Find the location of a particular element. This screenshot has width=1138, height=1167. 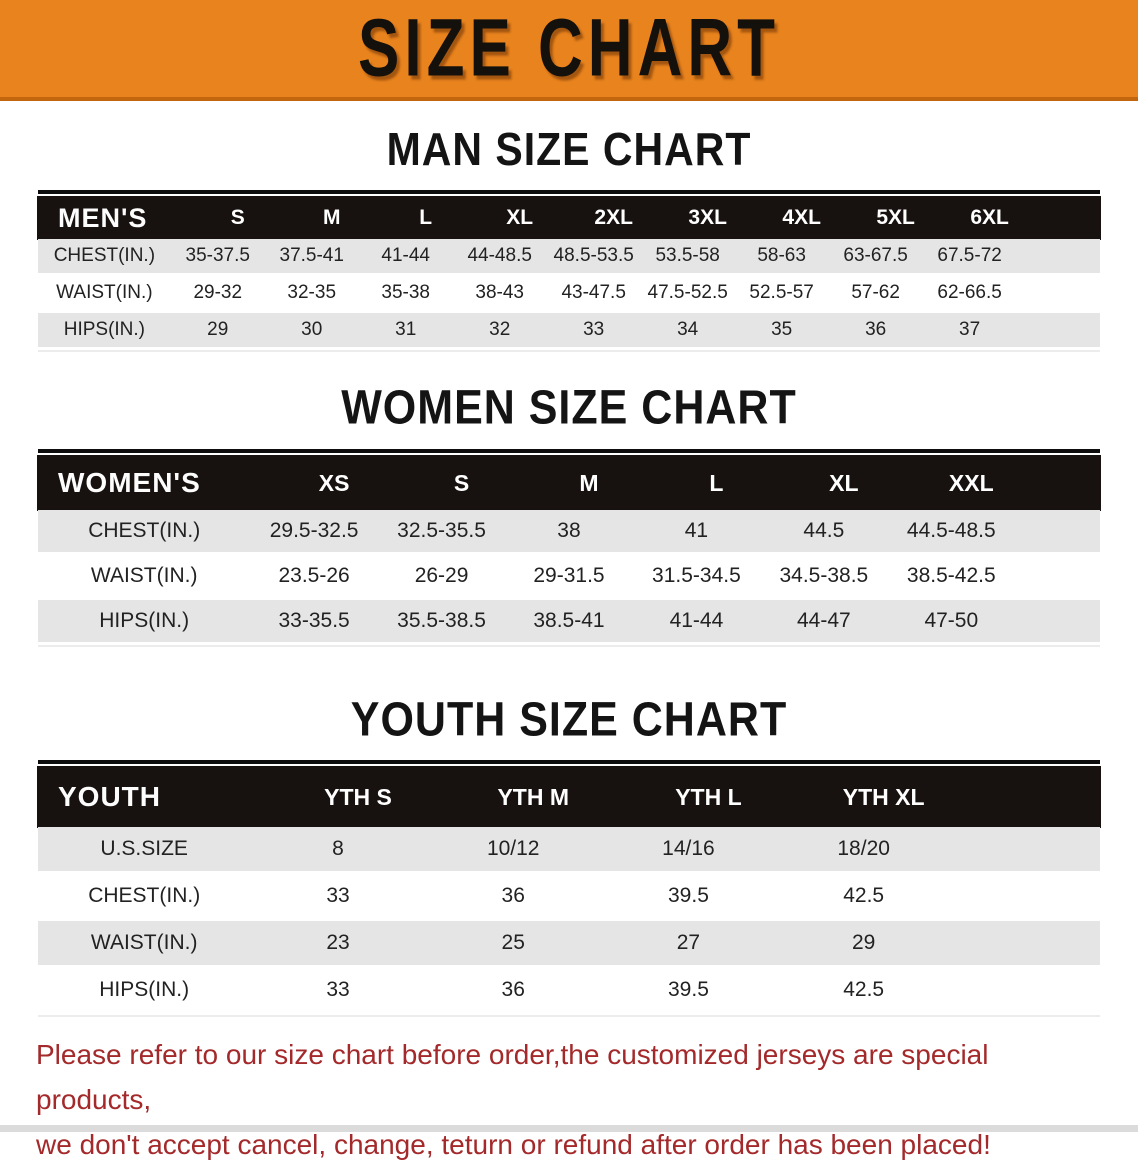

value-cell: 14/16 is located at coordinates (688, 848).